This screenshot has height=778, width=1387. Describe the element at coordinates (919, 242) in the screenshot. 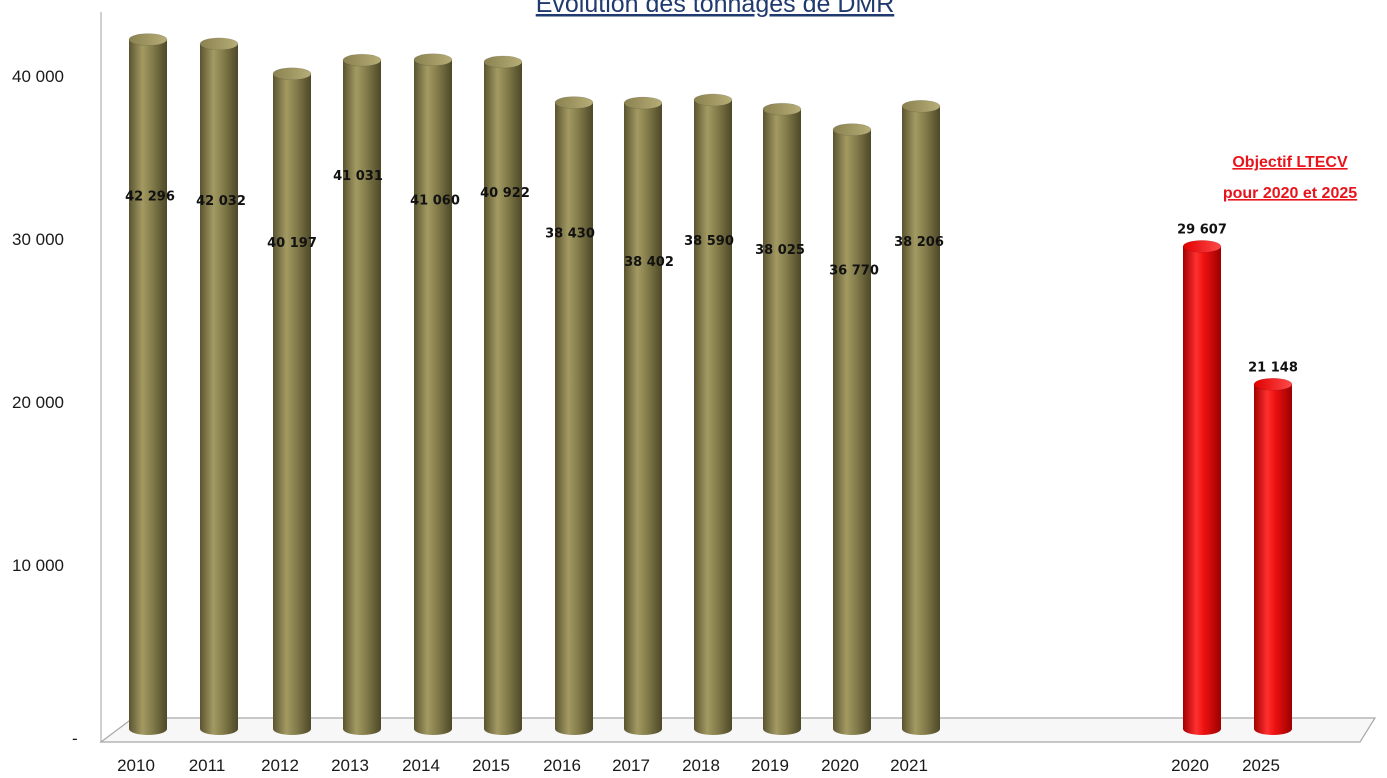

I see `data-label: 38 206` at that location.